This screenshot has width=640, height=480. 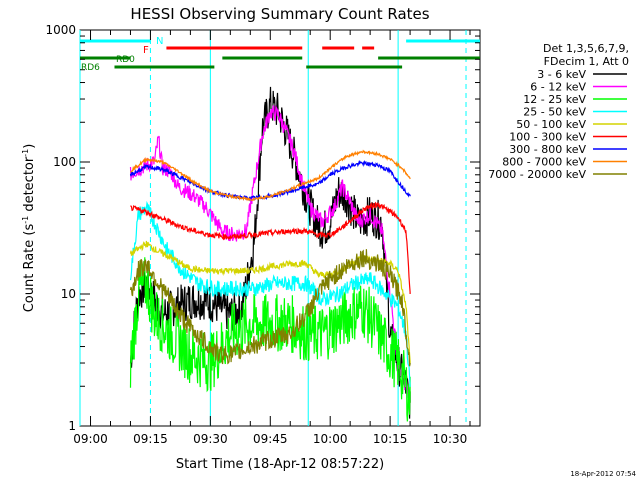 What do you see at coordinates (547, 149) in the screenshot?
I see `legend-label: 300 - 800 keV` at bounding box center [547, 149].